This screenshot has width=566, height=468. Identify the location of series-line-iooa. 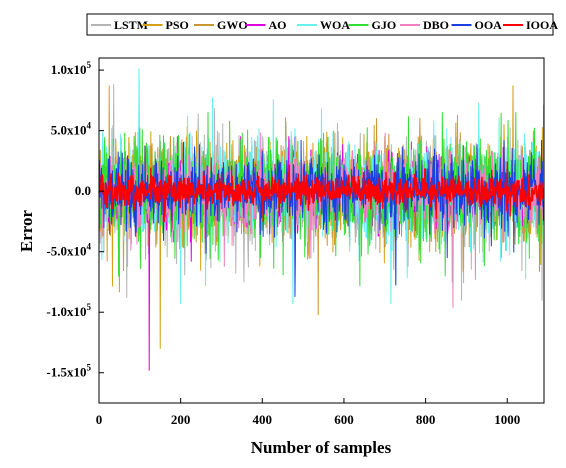
(321, 192).